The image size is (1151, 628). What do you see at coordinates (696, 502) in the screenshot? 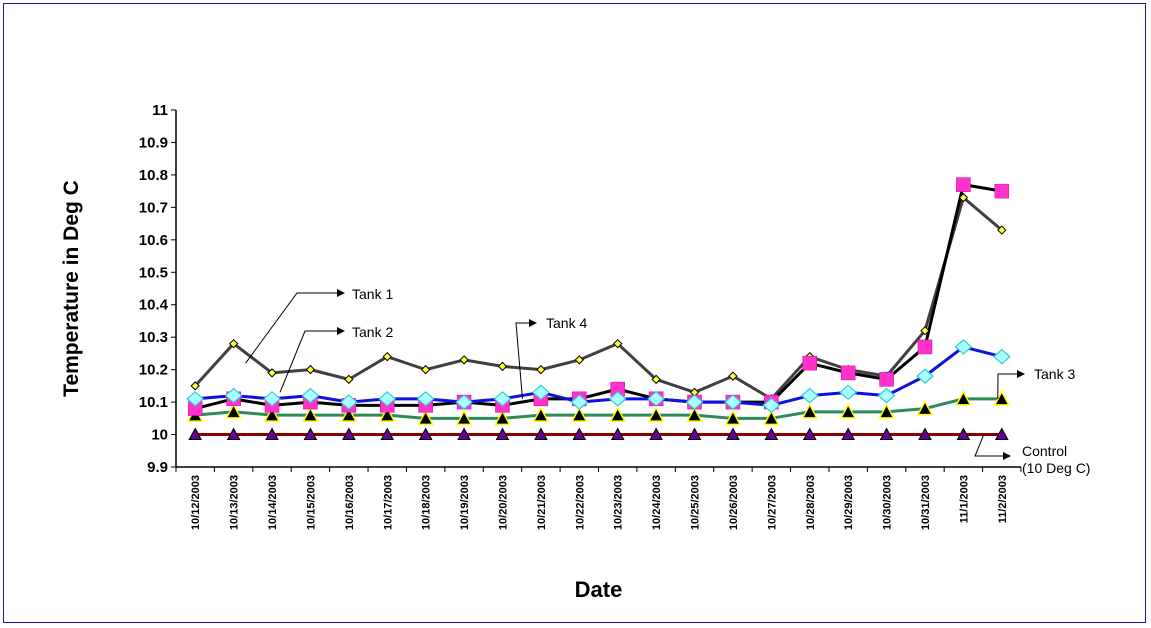
I see `x-tick-label: 10/25/2003` at bounding box center [696, 502].